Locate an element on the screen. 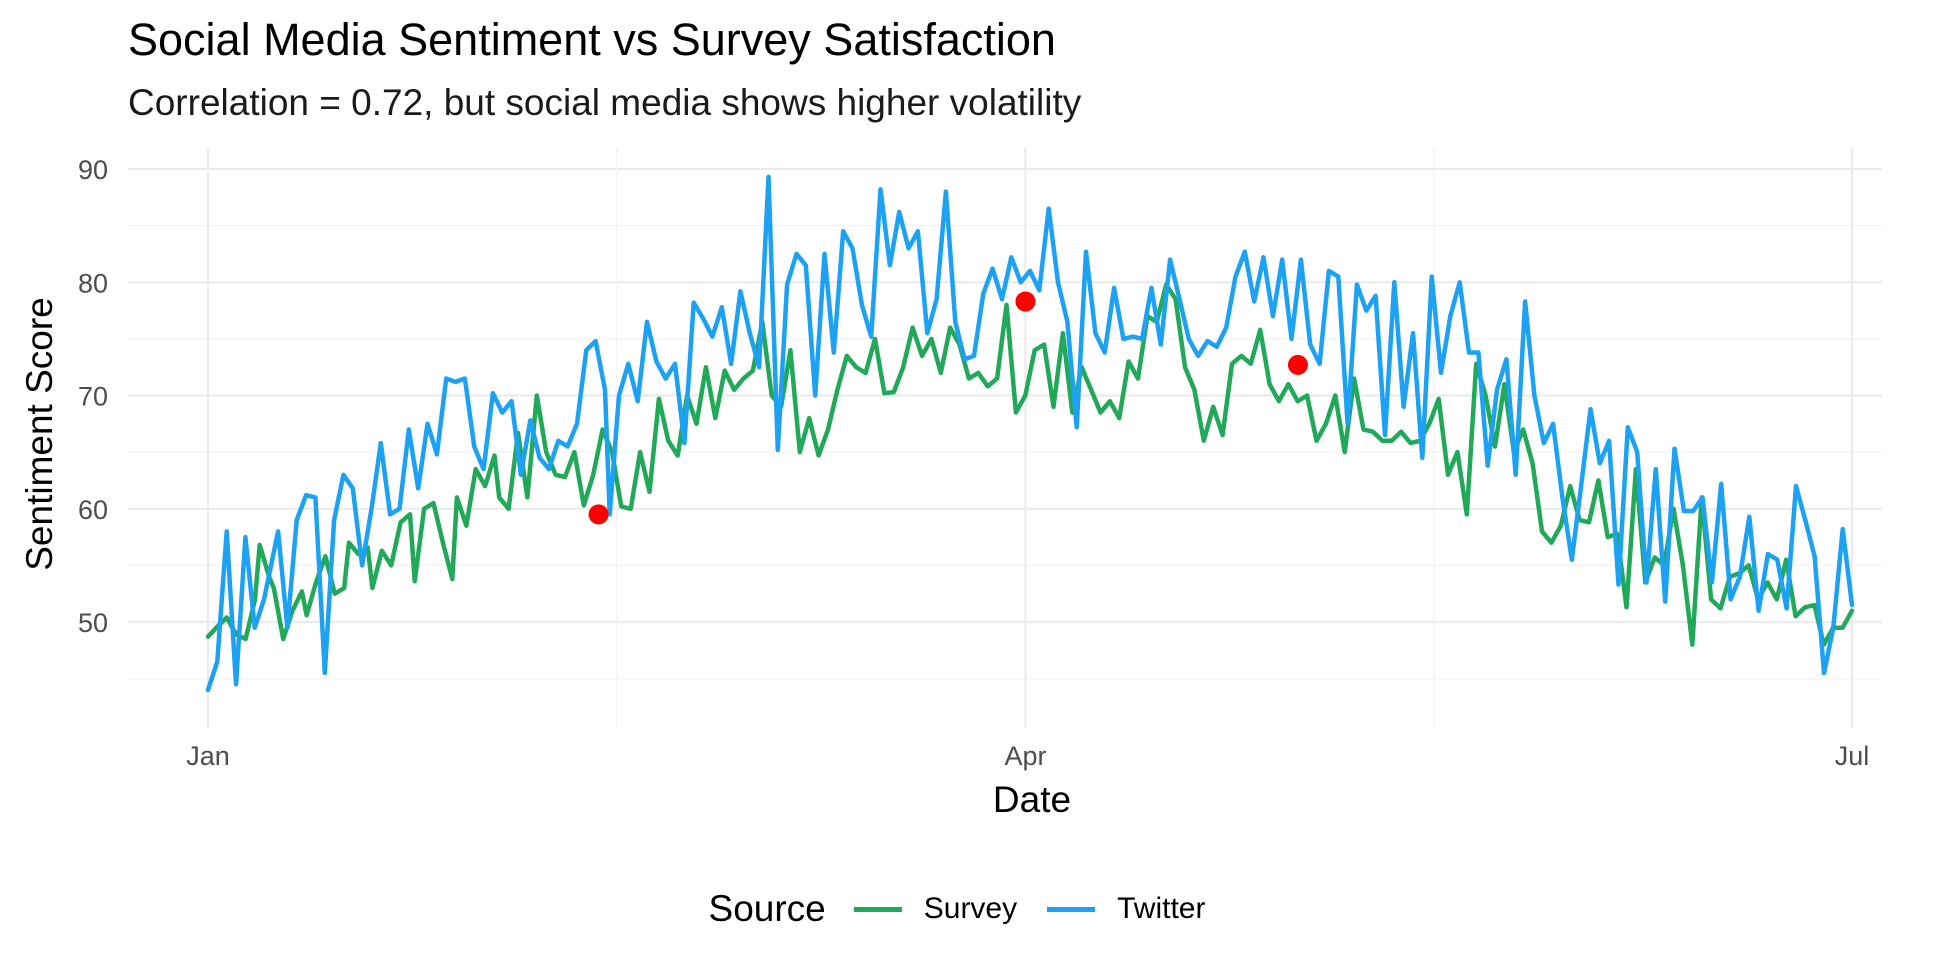 The width and height of the screenshot is (1944, 972). y-tick-label: 70 is located at coordinates (93, 397).